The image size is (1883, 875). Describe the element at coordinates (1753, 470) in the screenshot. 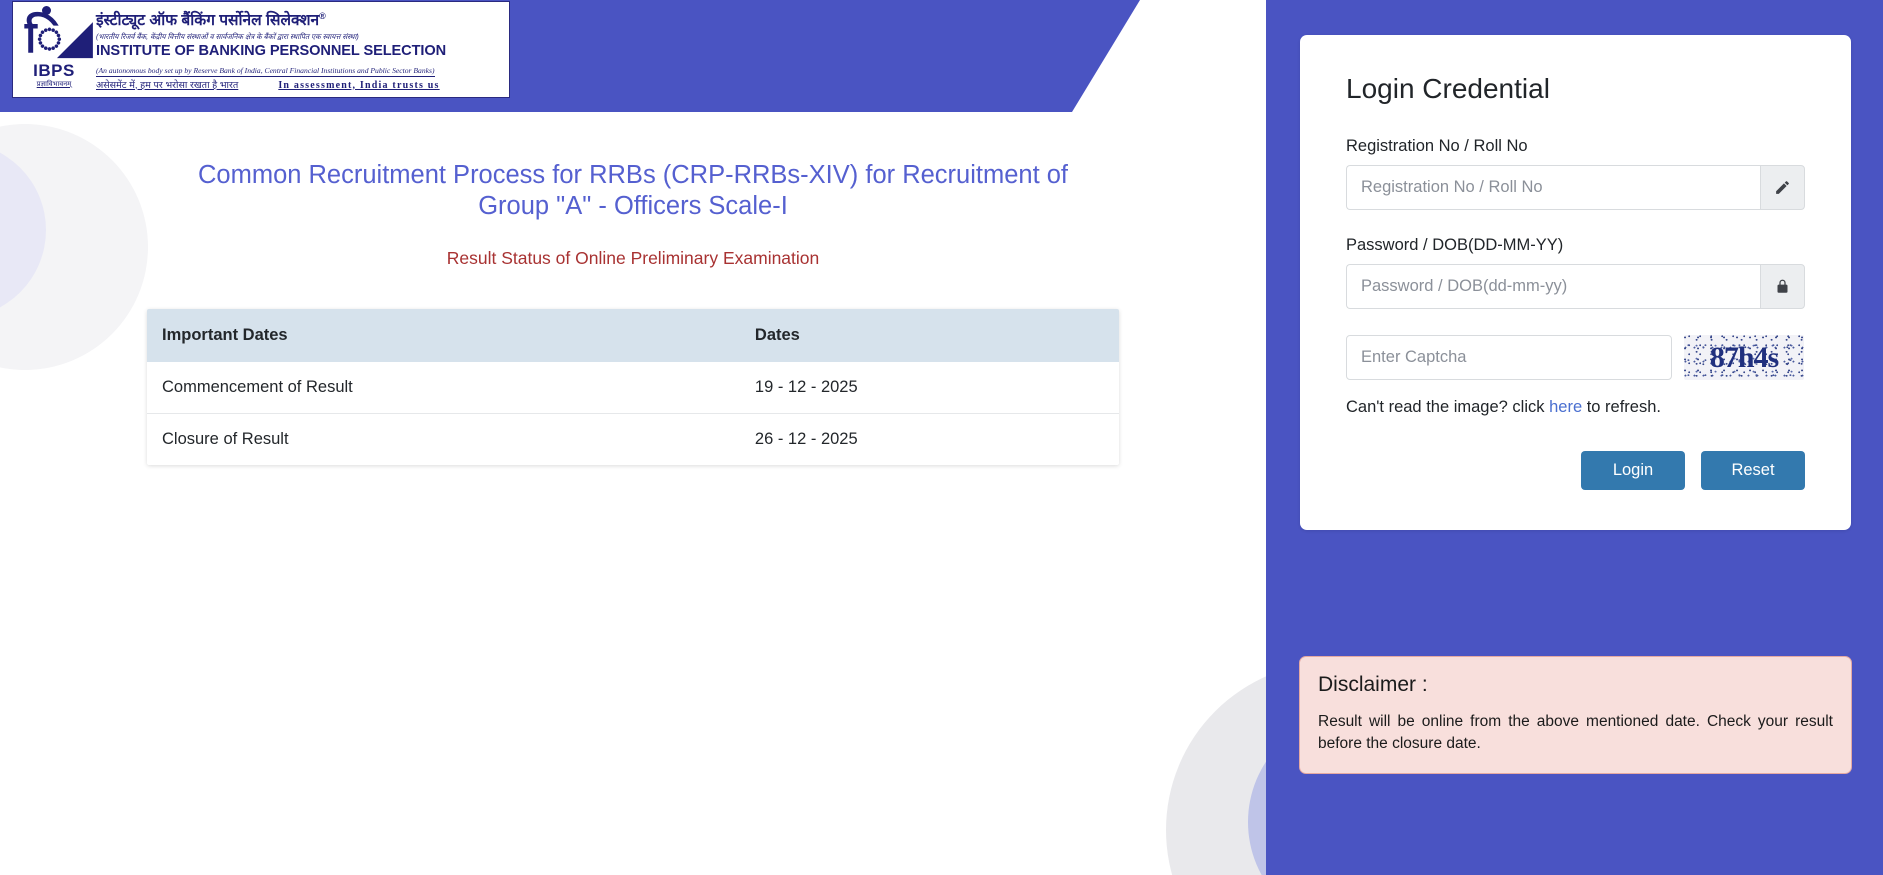

I see `reset-button: Reset` at that location.